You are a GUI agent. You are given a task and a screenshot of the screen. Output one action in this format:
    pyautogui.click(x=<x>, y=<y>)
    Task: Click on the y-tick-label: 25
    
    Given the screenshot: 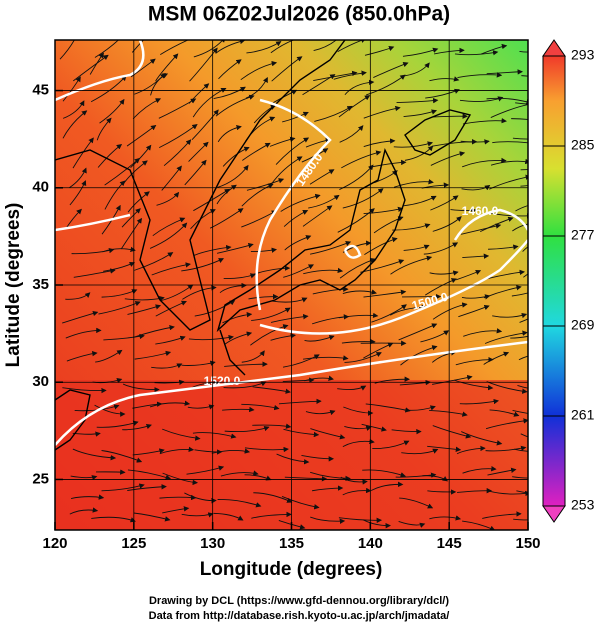 What is the action you would take?
    pyautogui.click(x=40, y=478)
    